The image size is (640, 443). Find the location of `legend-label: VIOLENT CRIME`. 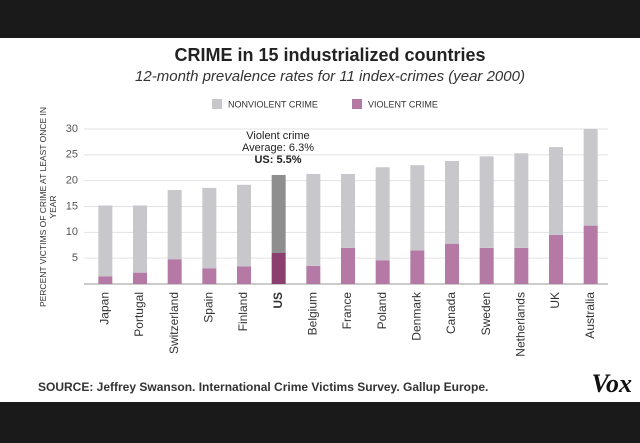

legend-label: VIOLENT CRIME is located at coordinates (403, 104).